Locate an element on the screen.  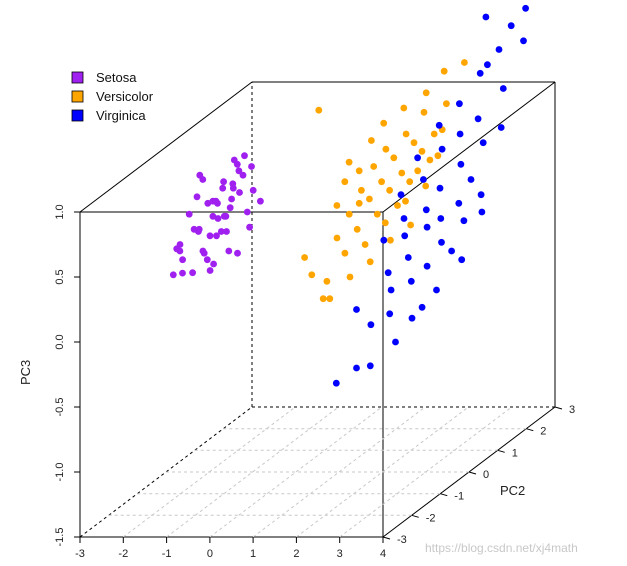
x-tick-label: 0 is located at coordinates (210, 554).